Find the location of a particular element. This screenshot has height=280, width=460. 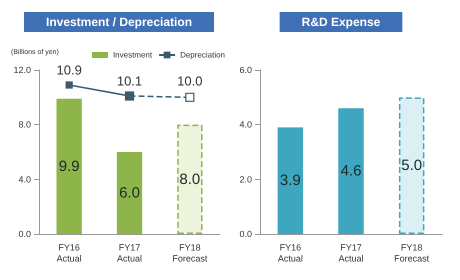

legend-label: Depreciation is located at coordinates (203, 55).